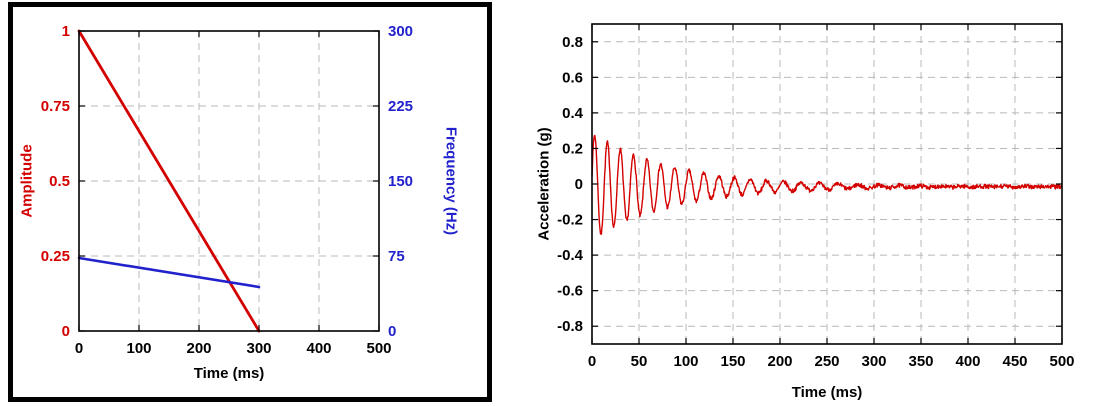  What do you see at coordinates (827, 392) in the screenshot?
I see `time-axis-label-right: Time (ms)` at bounding box center [827, 392].